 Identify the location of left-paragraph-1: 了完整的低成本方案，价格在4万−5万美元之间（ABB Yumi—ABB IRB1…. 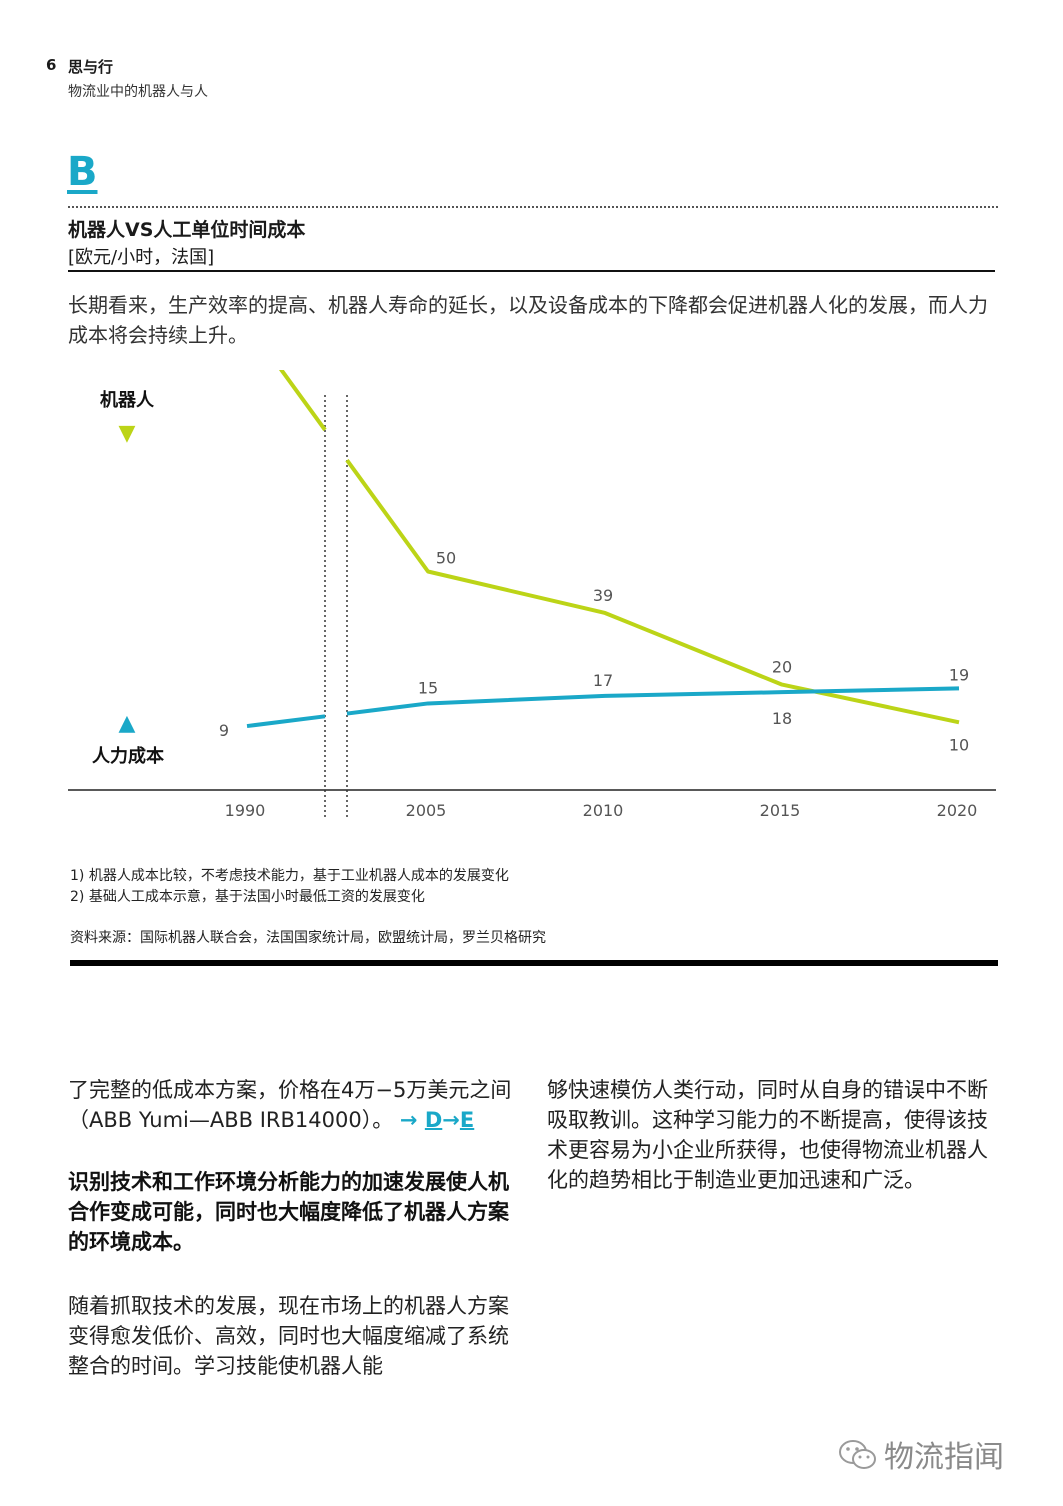
(290, 1105).